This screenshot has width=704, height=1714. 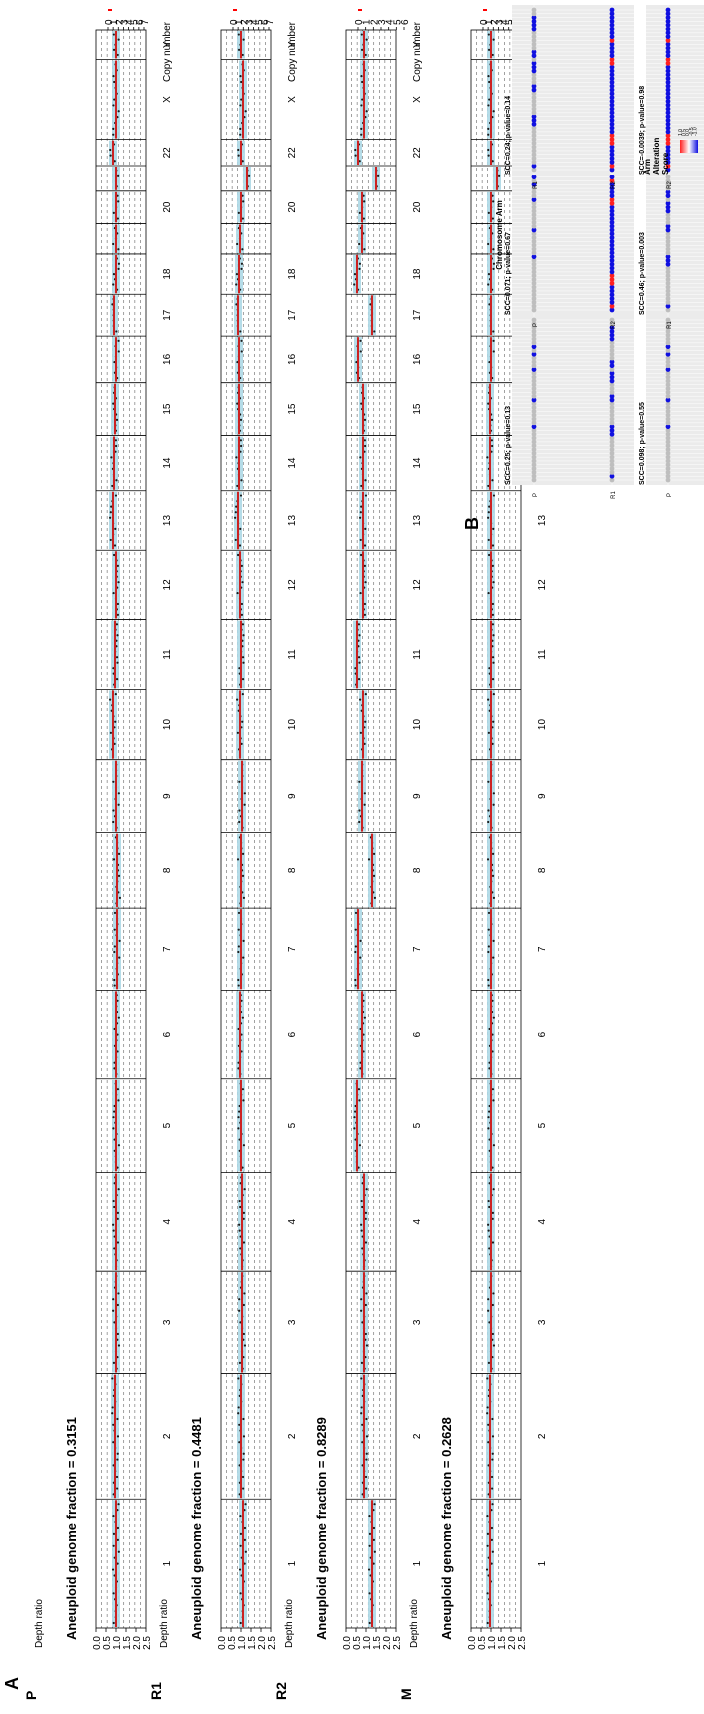 What do you see at coordinates (642, 273) in the screenshot?
I see `heatmap-title: SCC=0.46; p-value=0.003` at bounding box center [642, 273].